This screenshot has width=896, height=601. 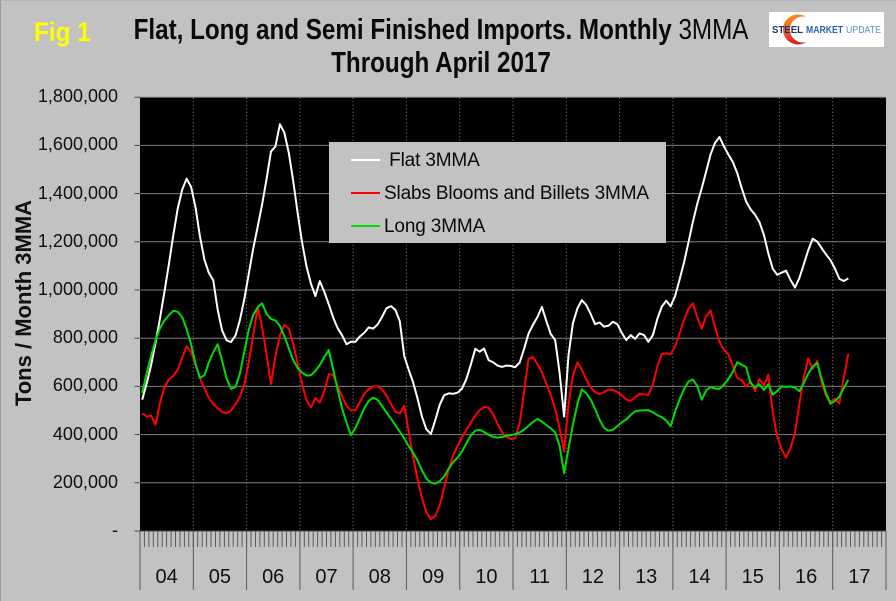 What do you see at coordinates (824, 30) in the screenshot?
I see `svg-text: MARKET` at bounding box center [824, 30].